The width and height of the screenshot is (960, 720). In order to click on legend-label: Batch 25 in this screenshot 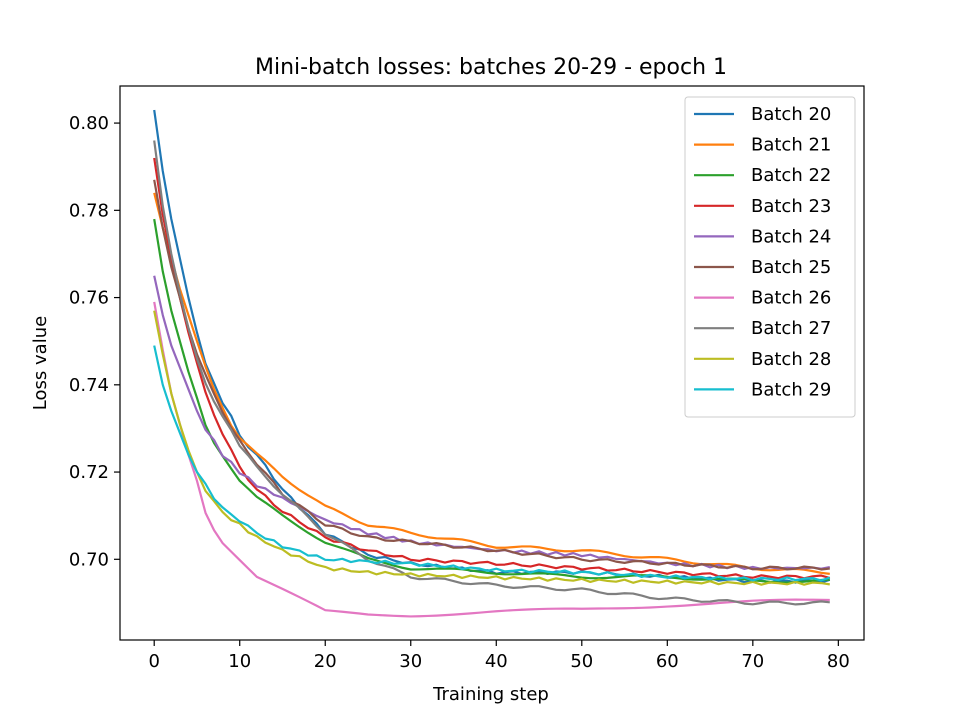, I will do `click(791, 267)`.